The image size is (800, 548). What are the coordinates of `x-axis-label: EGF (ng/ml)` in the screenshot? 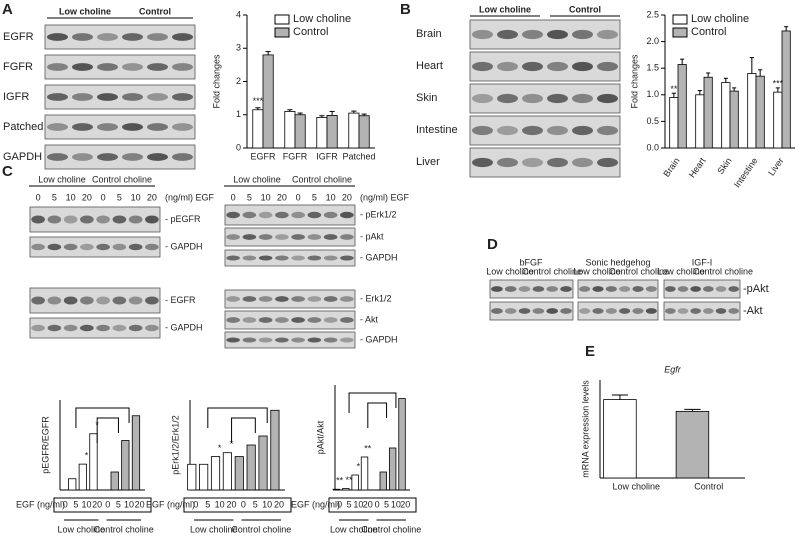 It's located at (315, 504).